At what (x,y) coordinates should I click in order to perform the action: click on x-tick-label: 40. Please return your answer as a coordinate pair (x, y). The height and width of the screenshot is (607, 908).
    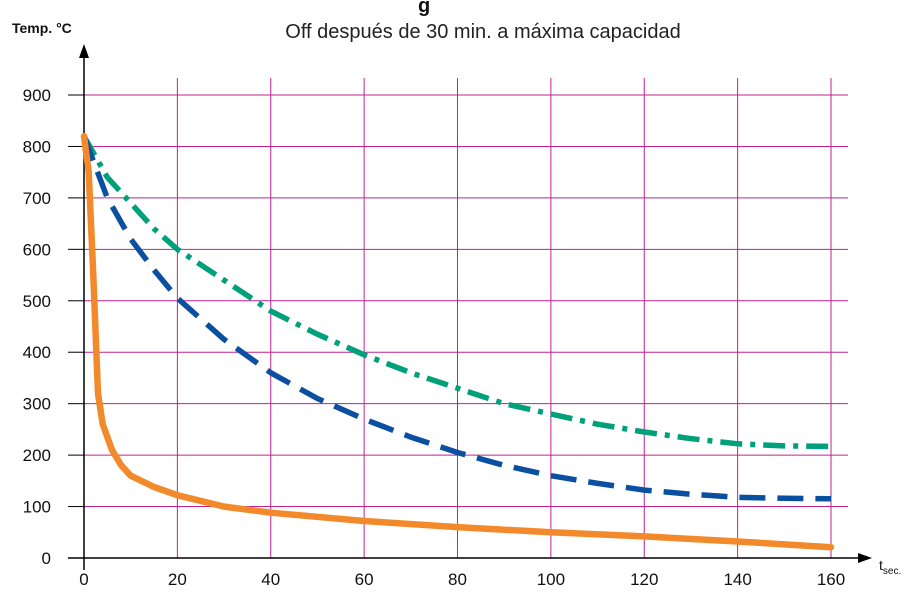
    Looking at the image, I should click on (270, 579).